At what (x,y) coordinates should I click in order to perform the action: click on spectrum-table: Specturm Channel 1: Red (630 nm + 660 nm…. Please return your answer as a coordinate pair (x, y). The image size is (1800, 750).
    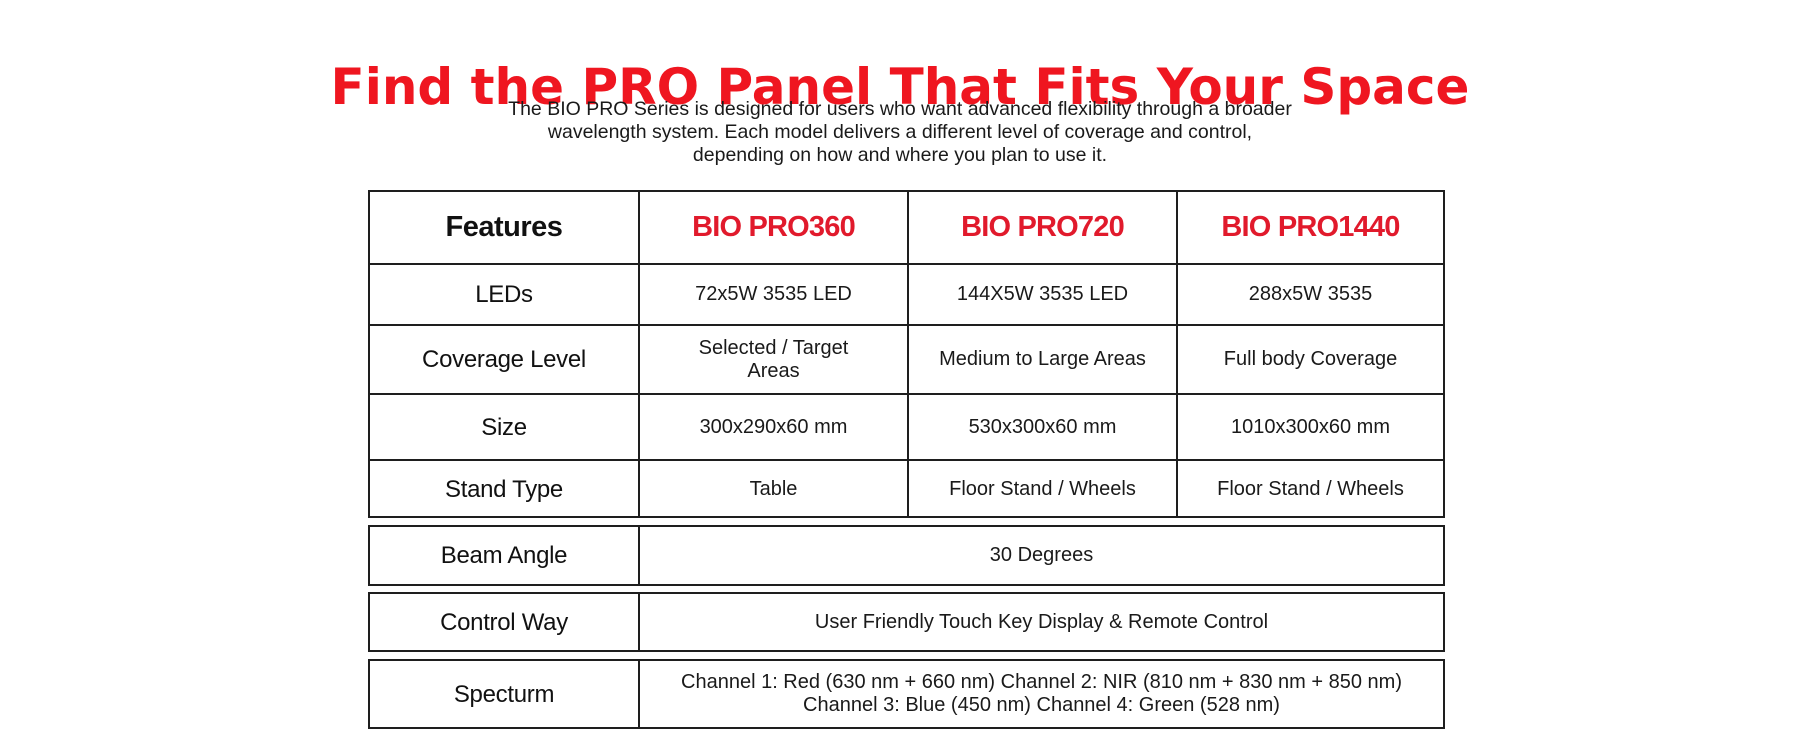
    Looking at the image, I should click on (906, 694).